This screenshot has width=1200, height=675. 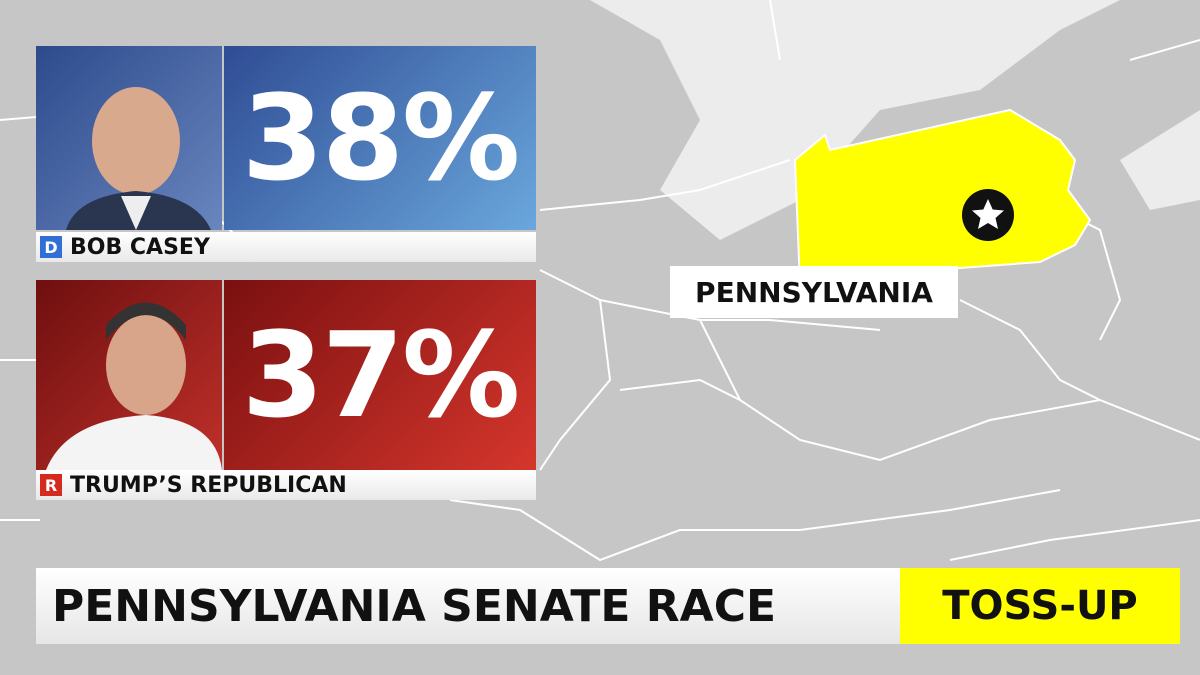 I want to click on name-bar: R TRUMP’S REPUBLICAN, so click(x=286, y=485).